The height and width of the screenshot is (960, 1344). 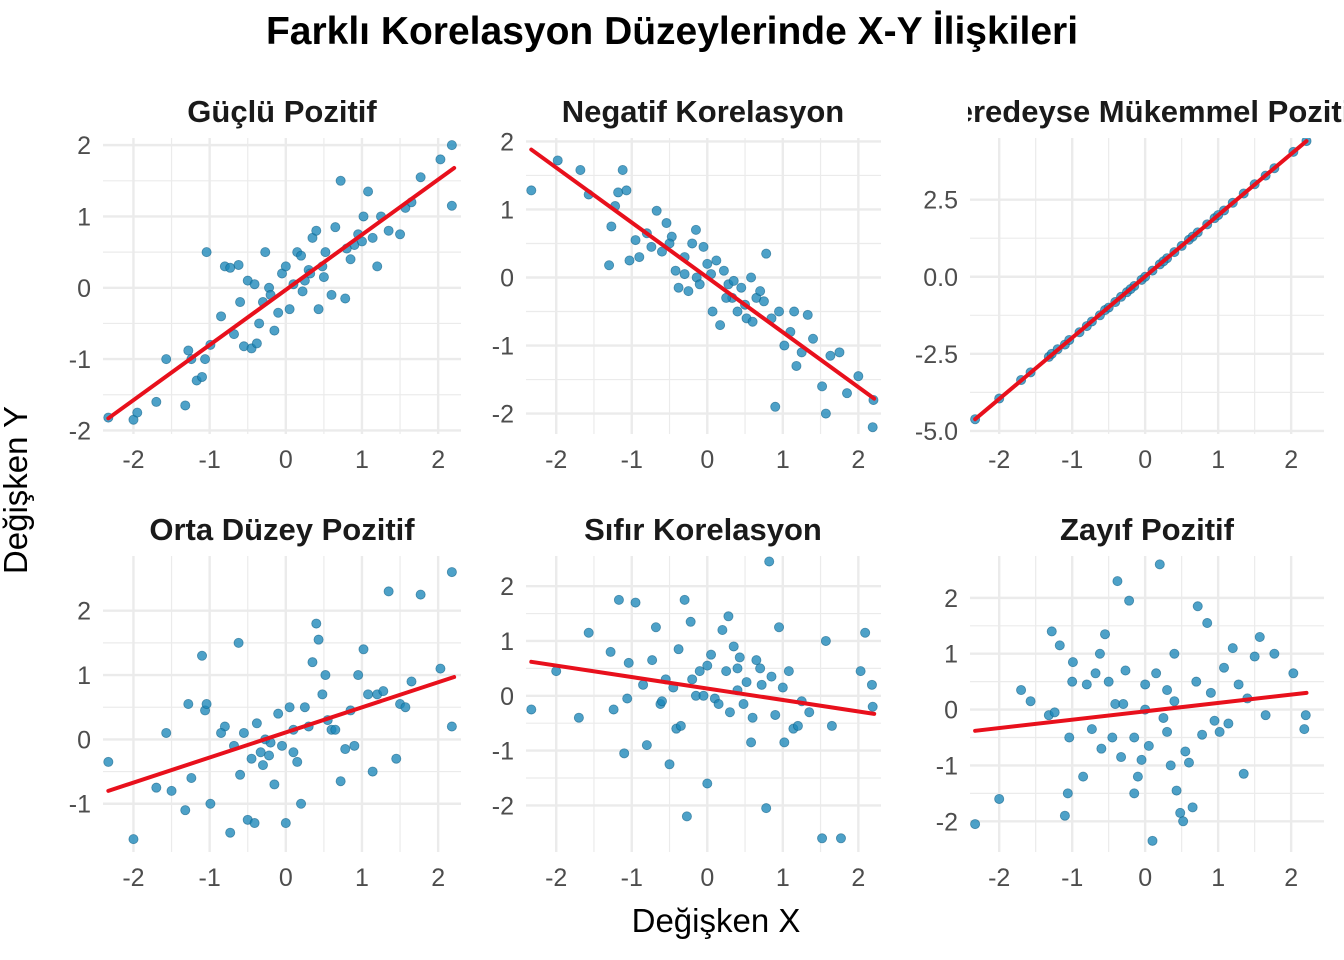 I want to click on panel-5: -2 -1 0 1 2 -2 -1 0 1 2 Sıfır Korelasyon, so click(x=686, y=702).